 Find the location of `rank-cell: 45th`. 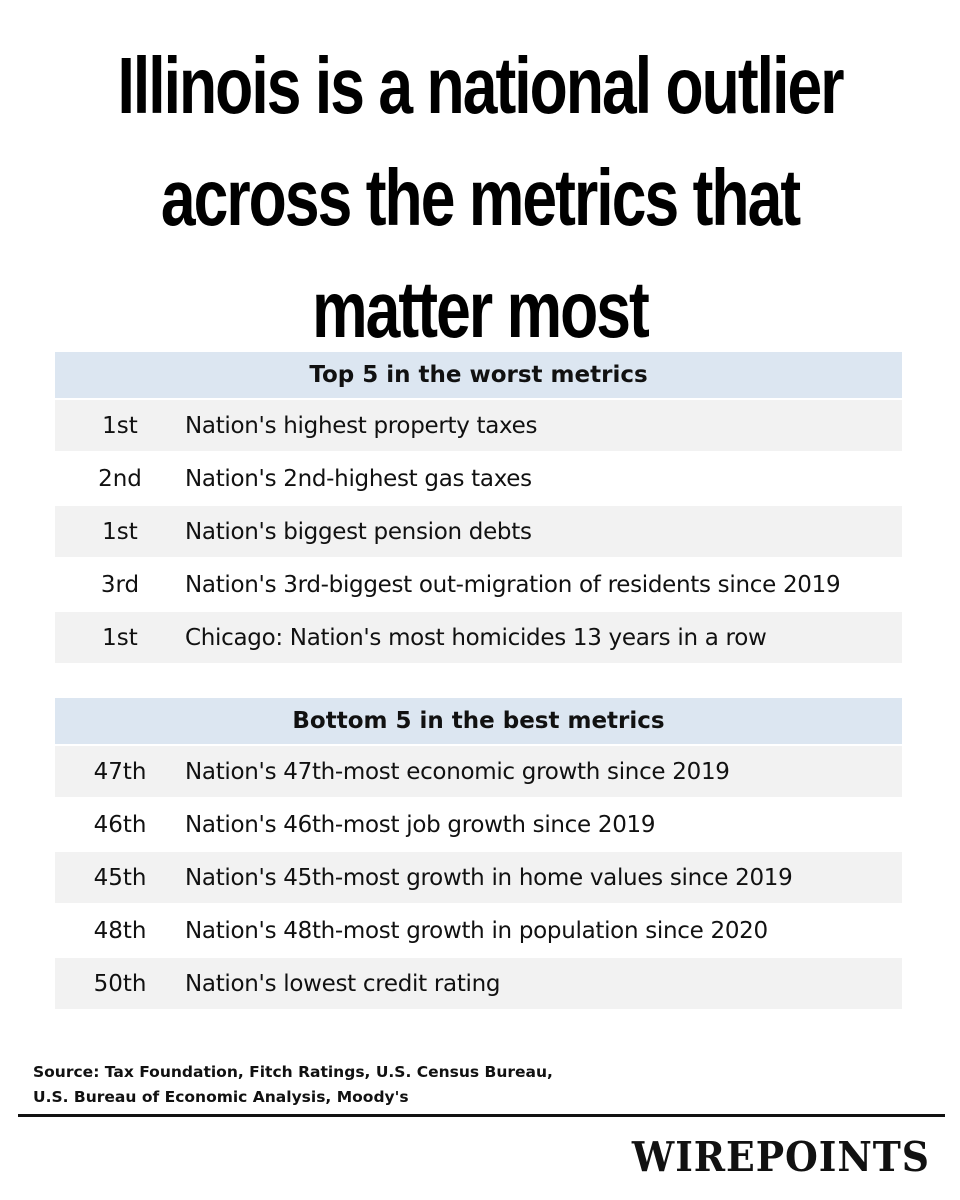

rank-cell: 45th is located at coordinates (120, 877).